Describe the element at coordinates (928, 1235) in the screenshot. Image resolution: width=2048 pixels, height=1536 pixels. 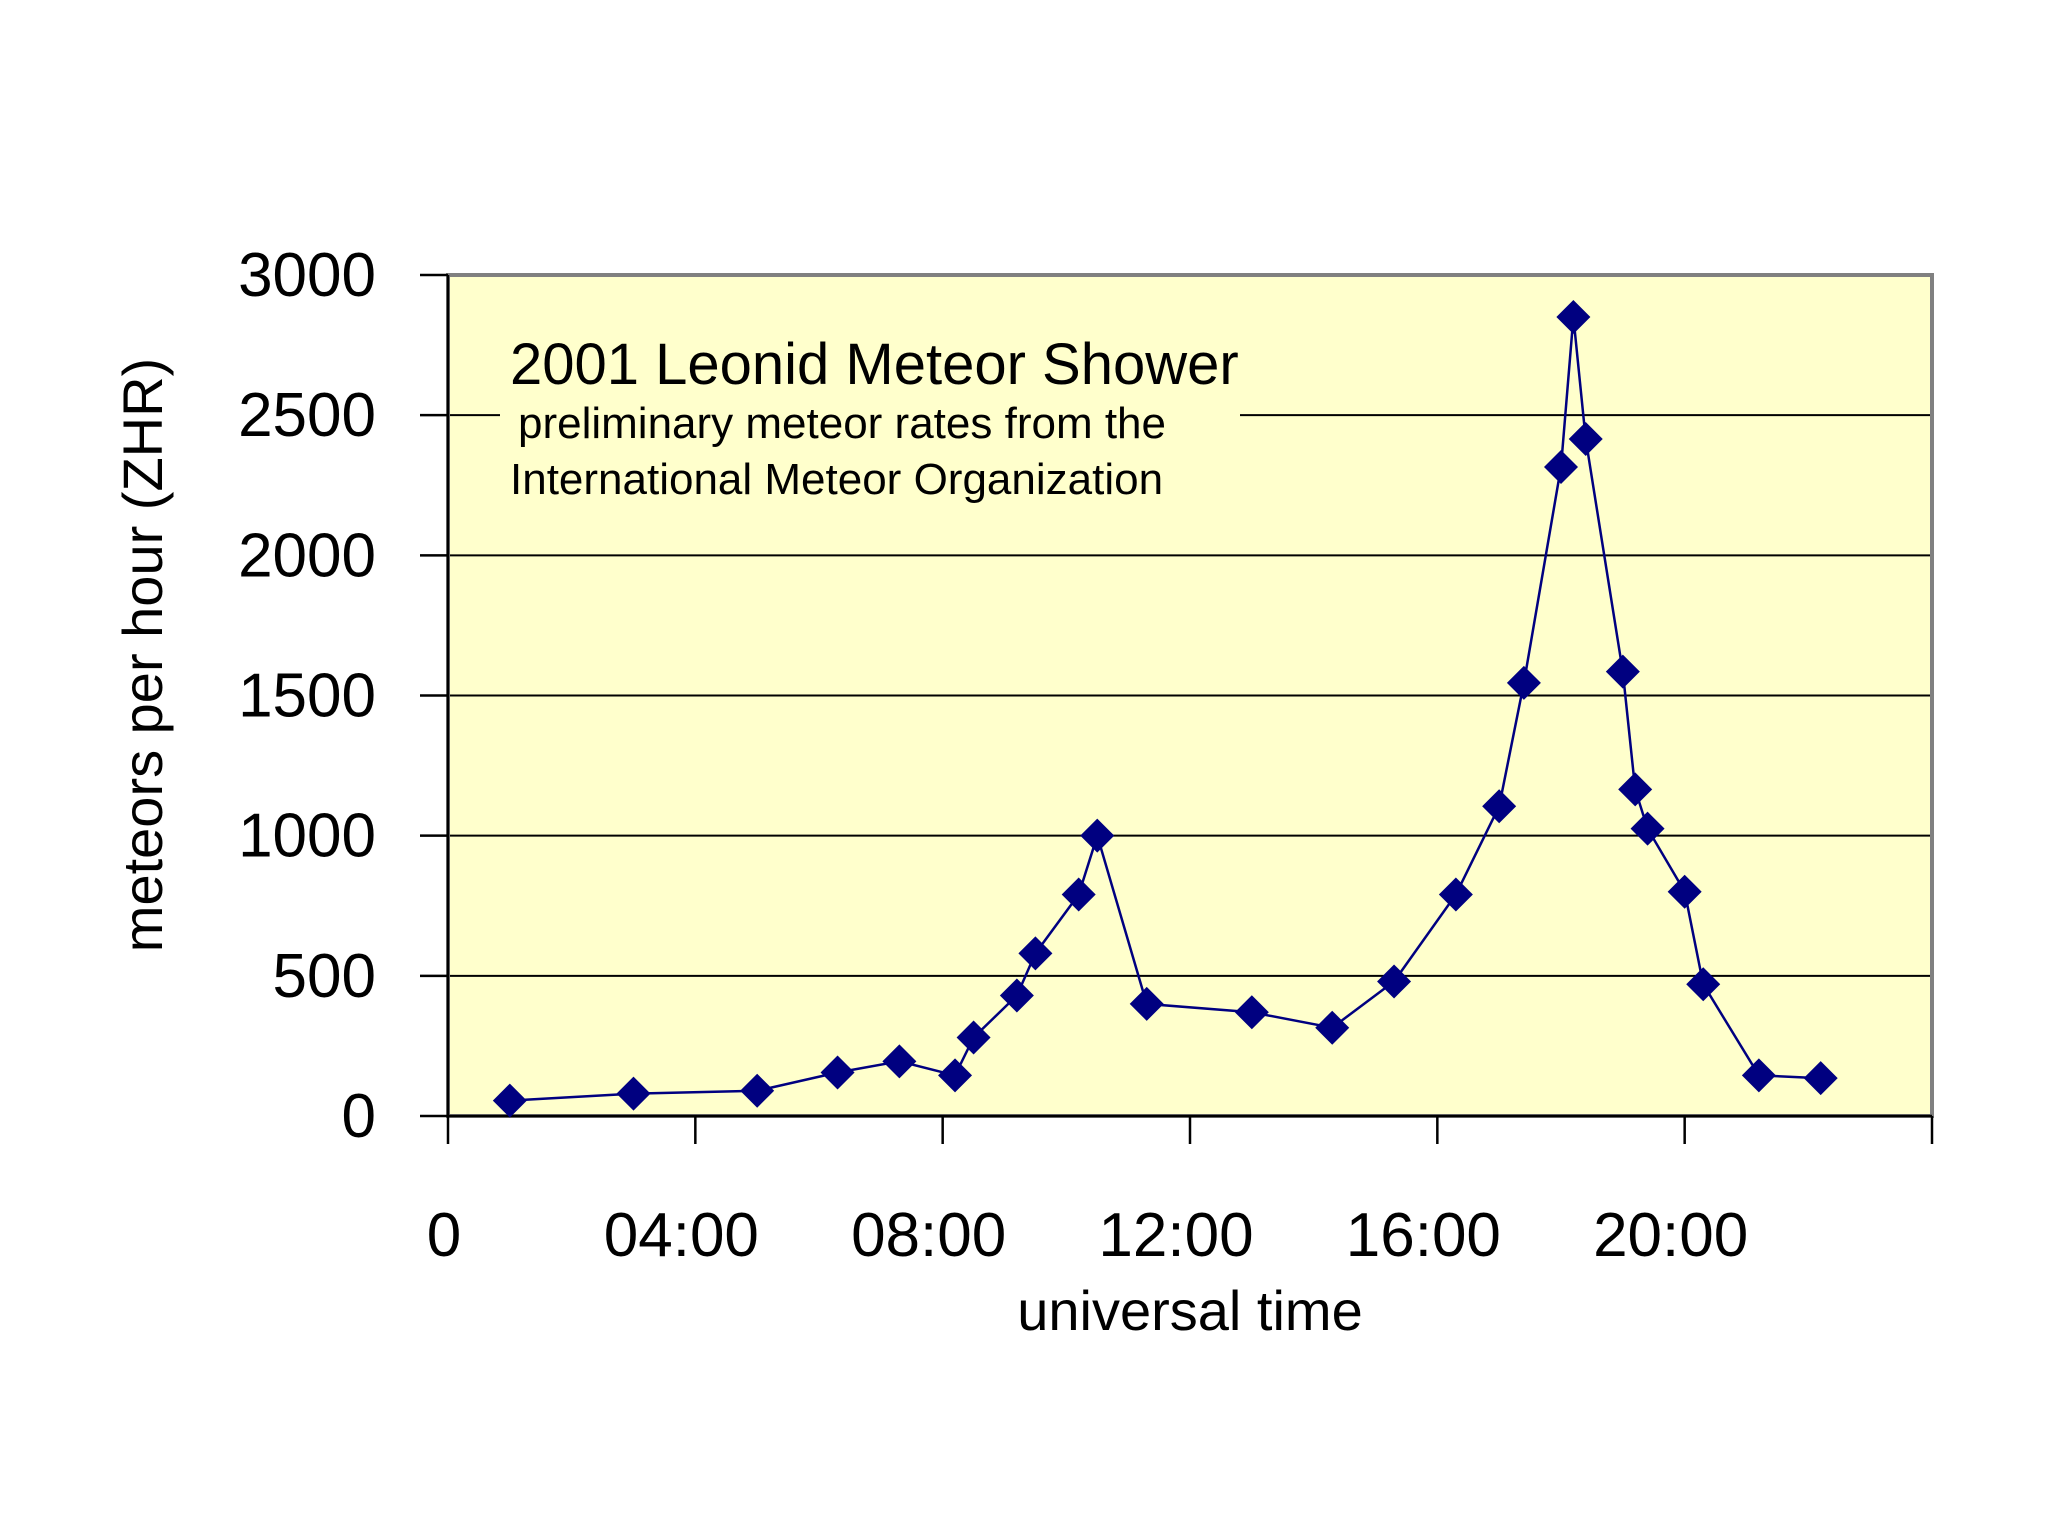
I see `x-tick-label: 08:00` at that location.